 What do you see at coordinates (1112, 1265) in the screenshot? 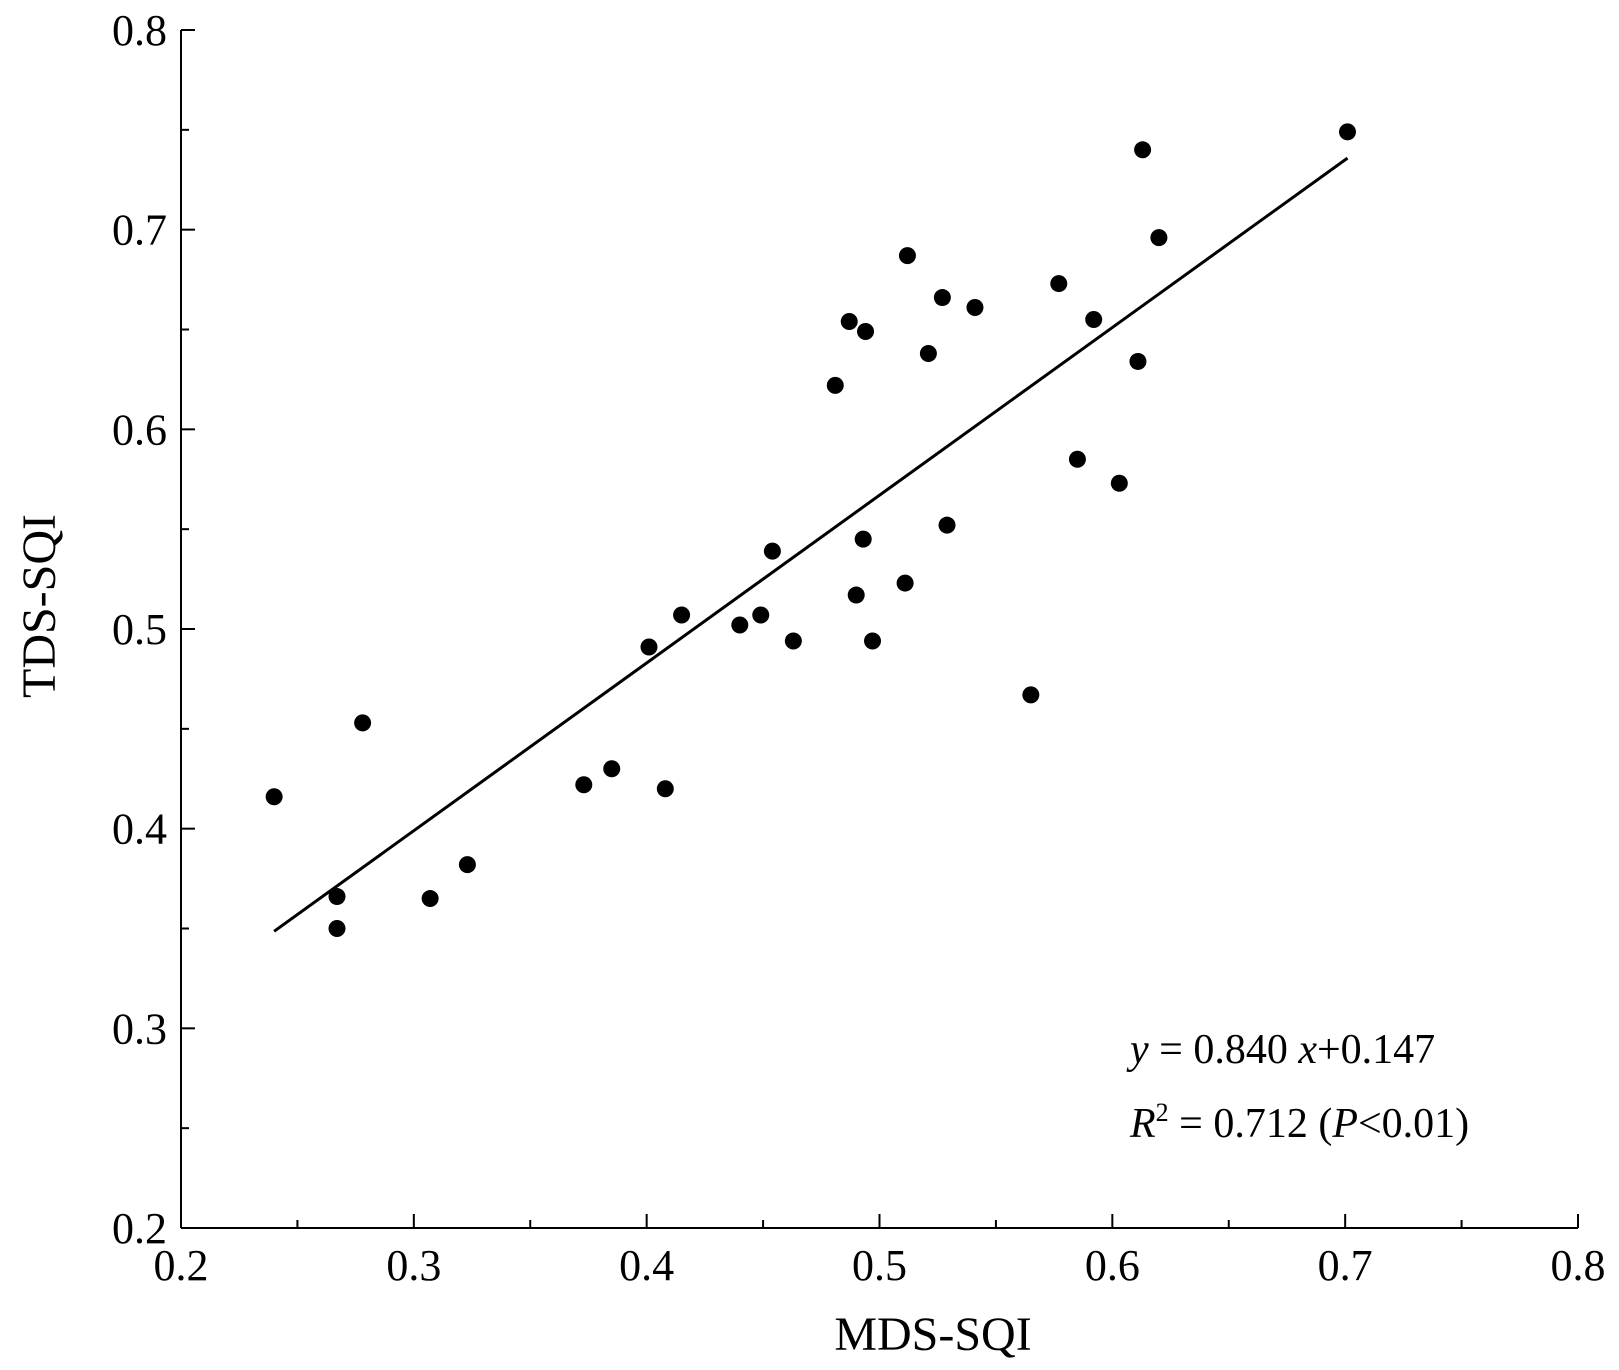
I see `x-tick-label: 0.6` at bounding box center [1112, 1265].